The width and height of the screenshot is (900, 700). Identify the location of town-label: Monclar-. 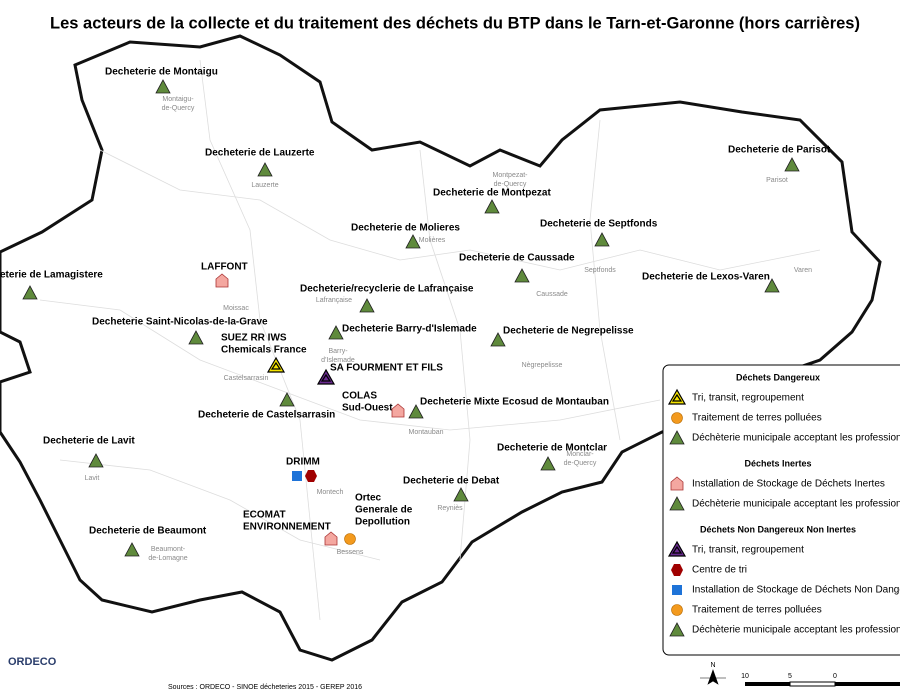
(580, 454).